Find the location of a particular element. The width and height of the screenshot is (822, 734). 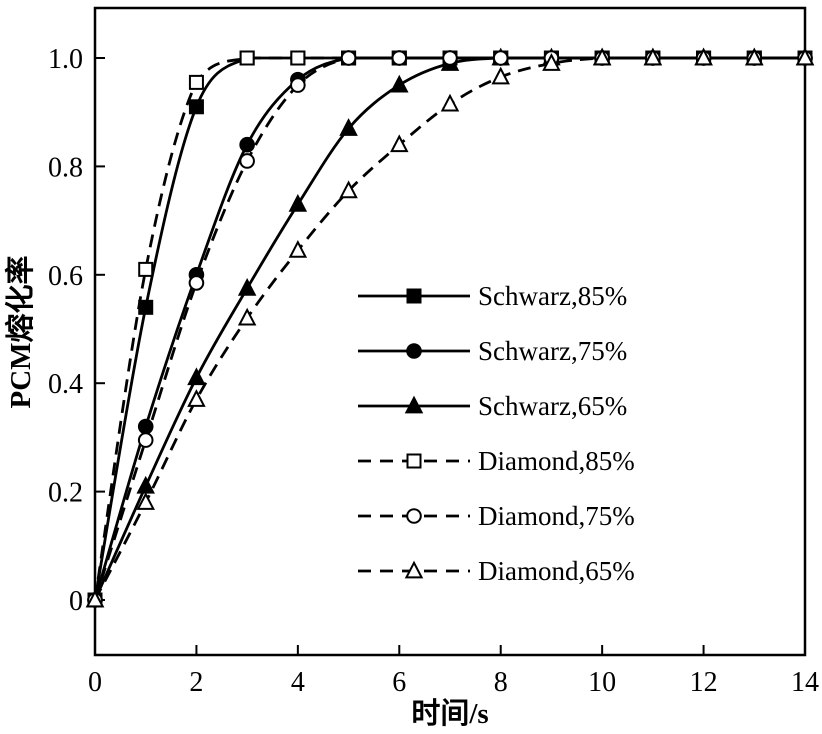

legend-item: Schwarz,75% is located at coordinates (492, 351).